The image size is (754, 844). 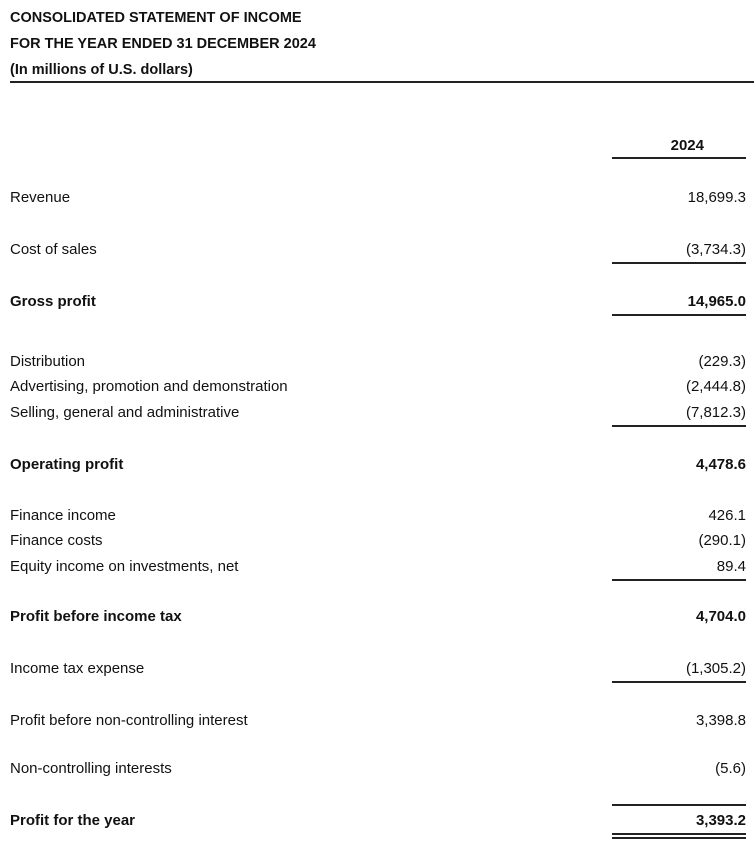 What do you see at coordinates (378, 617) in the screenshot?
I see `table-row: Profit before income tax 4,704.0` at bounding box center [378, 617].